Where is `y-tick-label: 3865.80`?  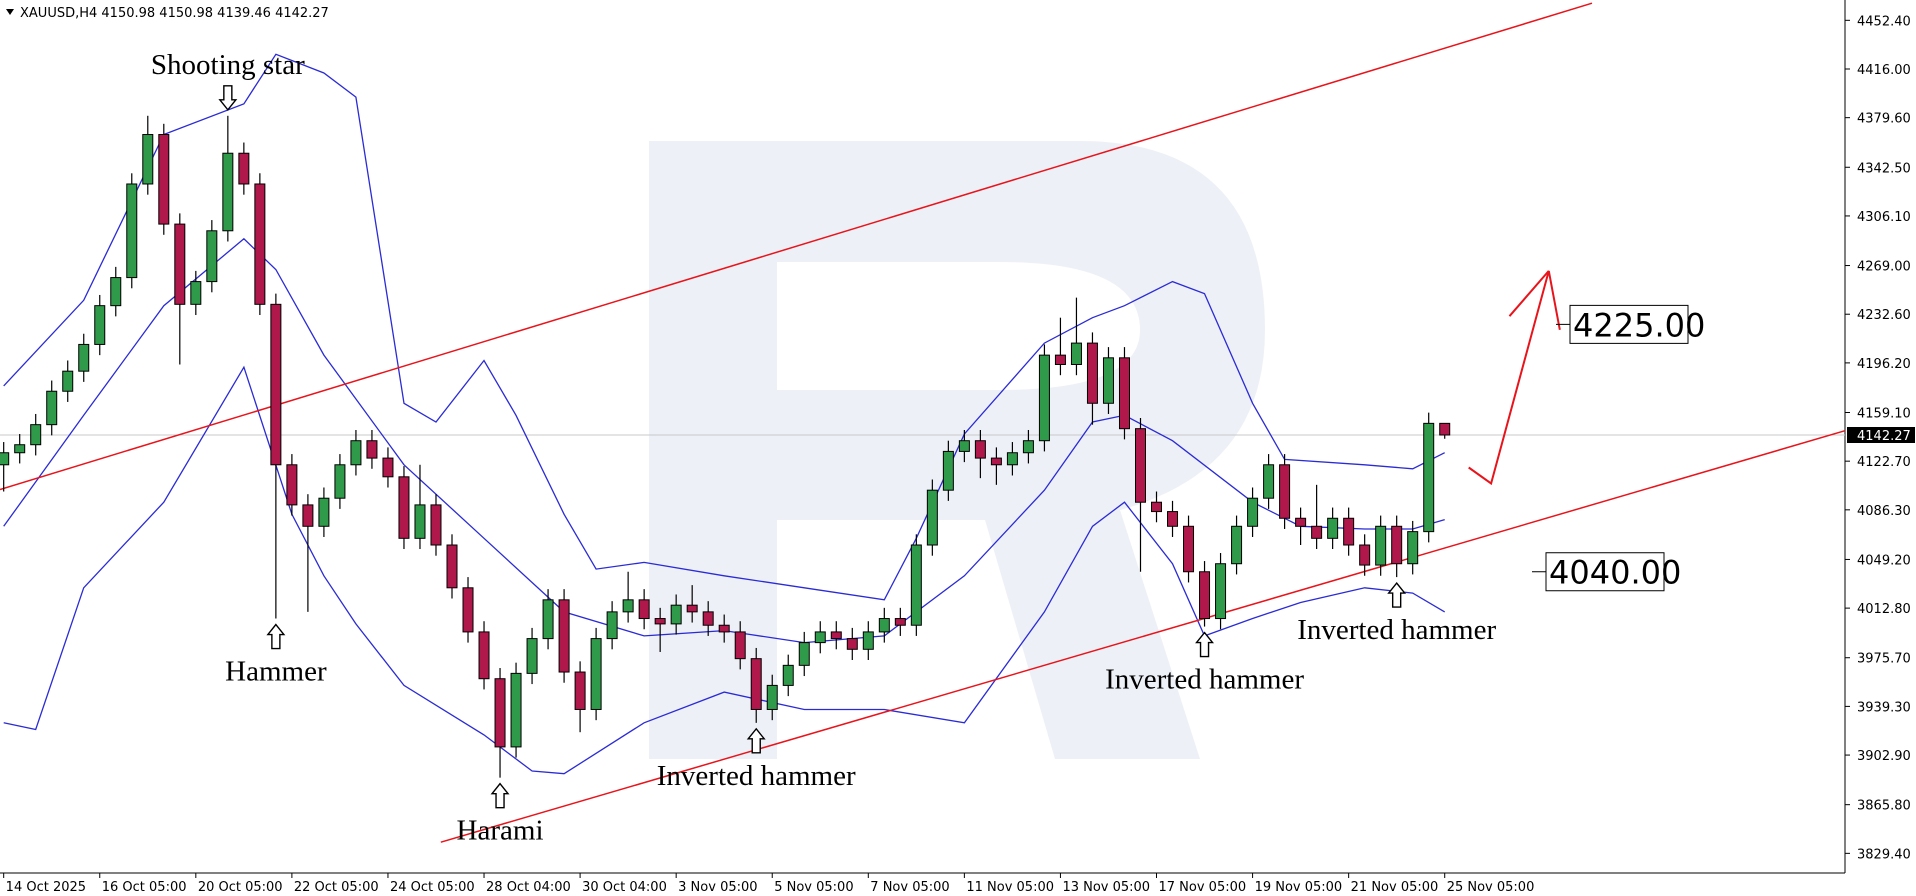
y-tick-label: 3865.80 is located at coordinates (1884, 806).